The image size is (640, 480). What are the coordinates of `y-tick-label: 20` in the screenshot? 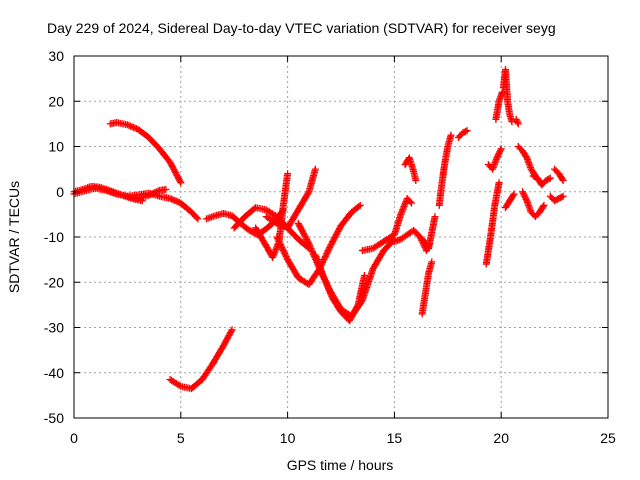 It's located at (56, 101).